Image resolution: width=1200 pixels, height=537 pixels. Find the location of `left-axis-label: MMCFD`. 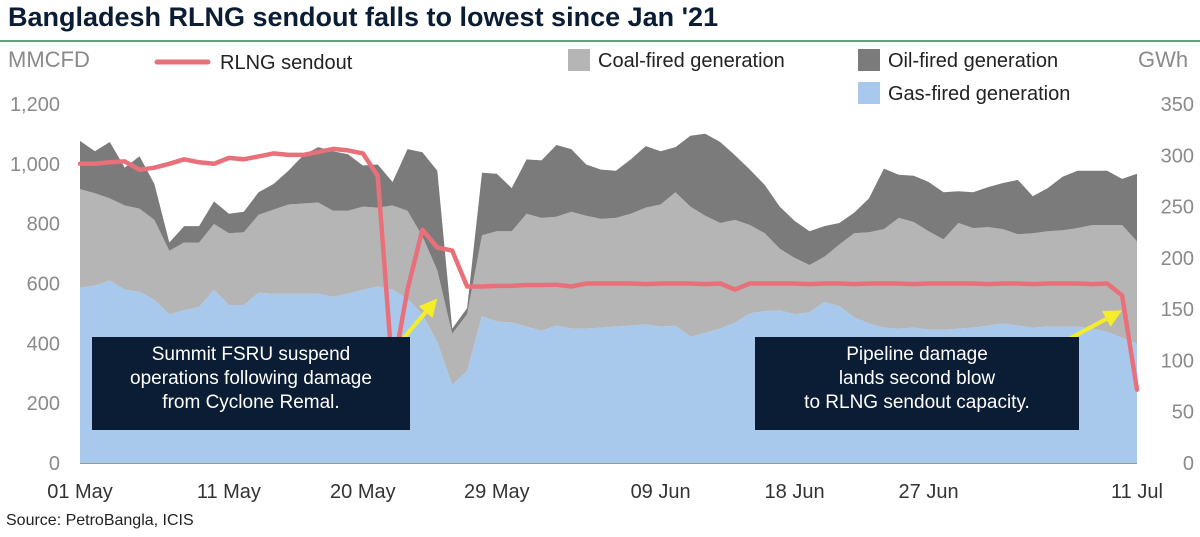

left-axis-label: MMCFD is located at coordinates (49, 59).